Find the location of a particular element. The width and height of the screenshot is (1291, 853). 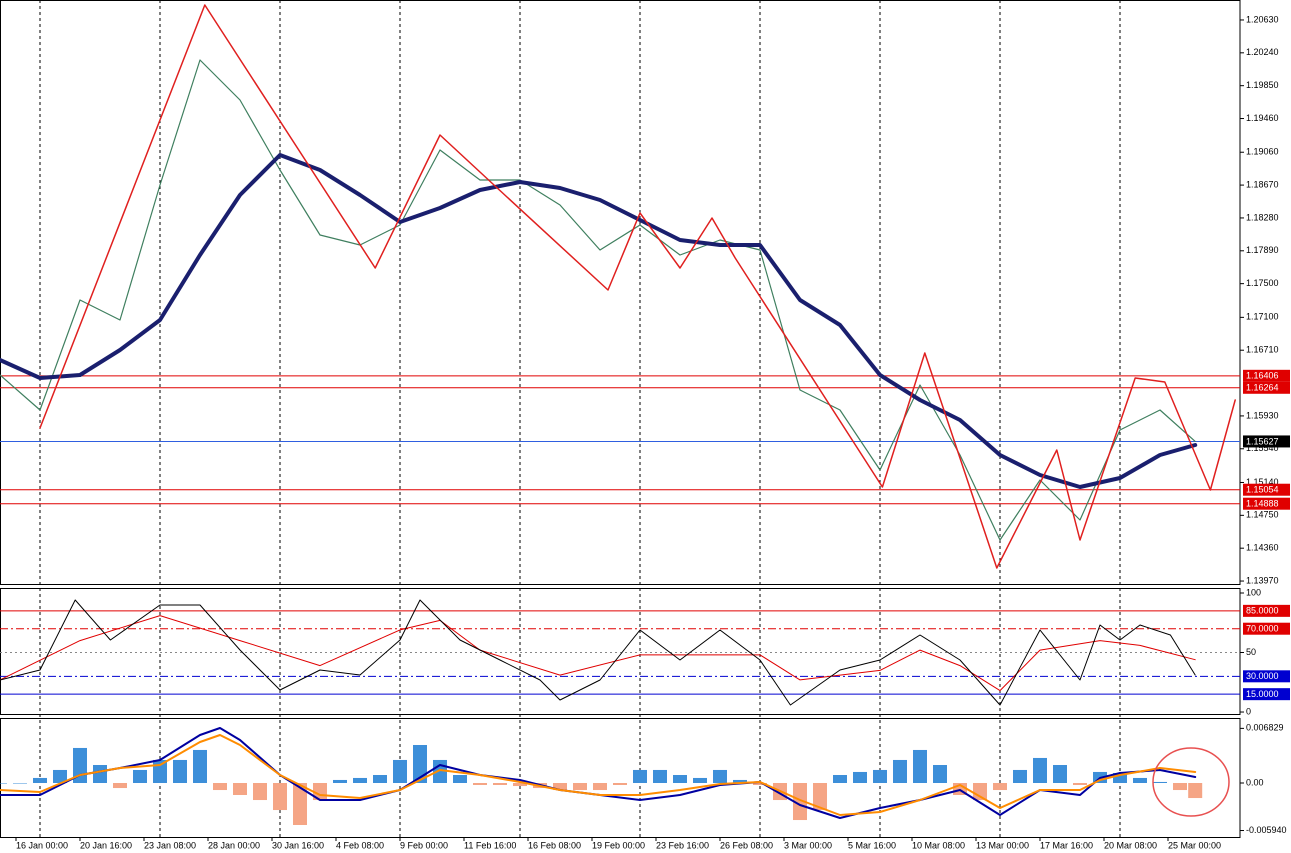

x-tick-label: 28 Jan 00:00 is located at coordinates (234, 845).